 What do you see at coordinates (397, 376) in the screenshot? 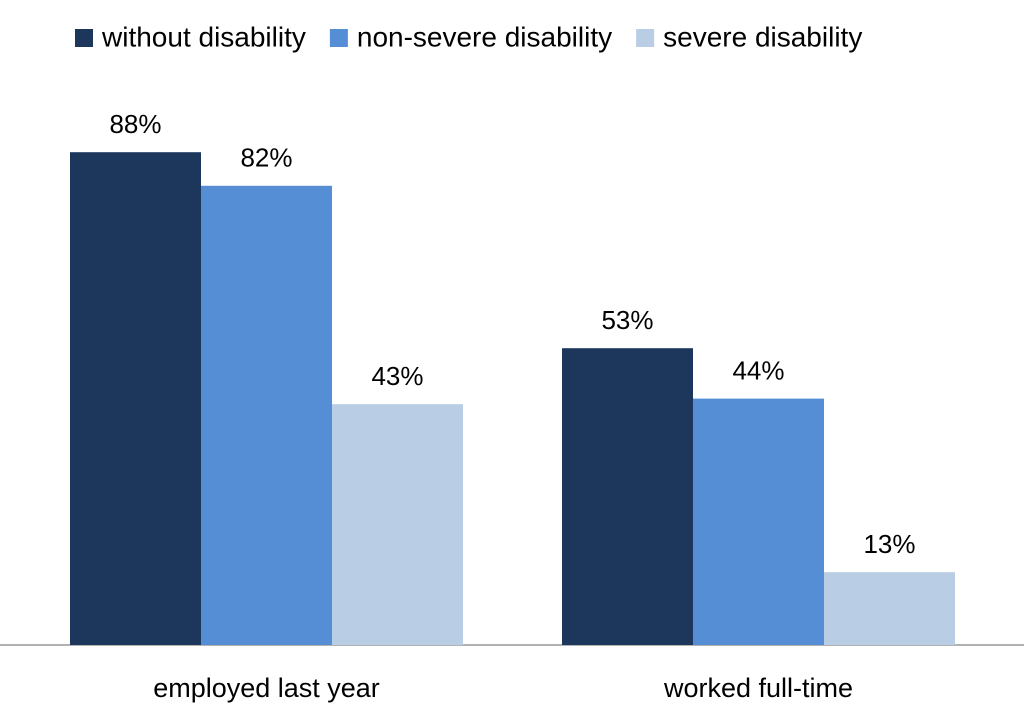
I see `value-label: 43%` at bounding box center [397, 376].